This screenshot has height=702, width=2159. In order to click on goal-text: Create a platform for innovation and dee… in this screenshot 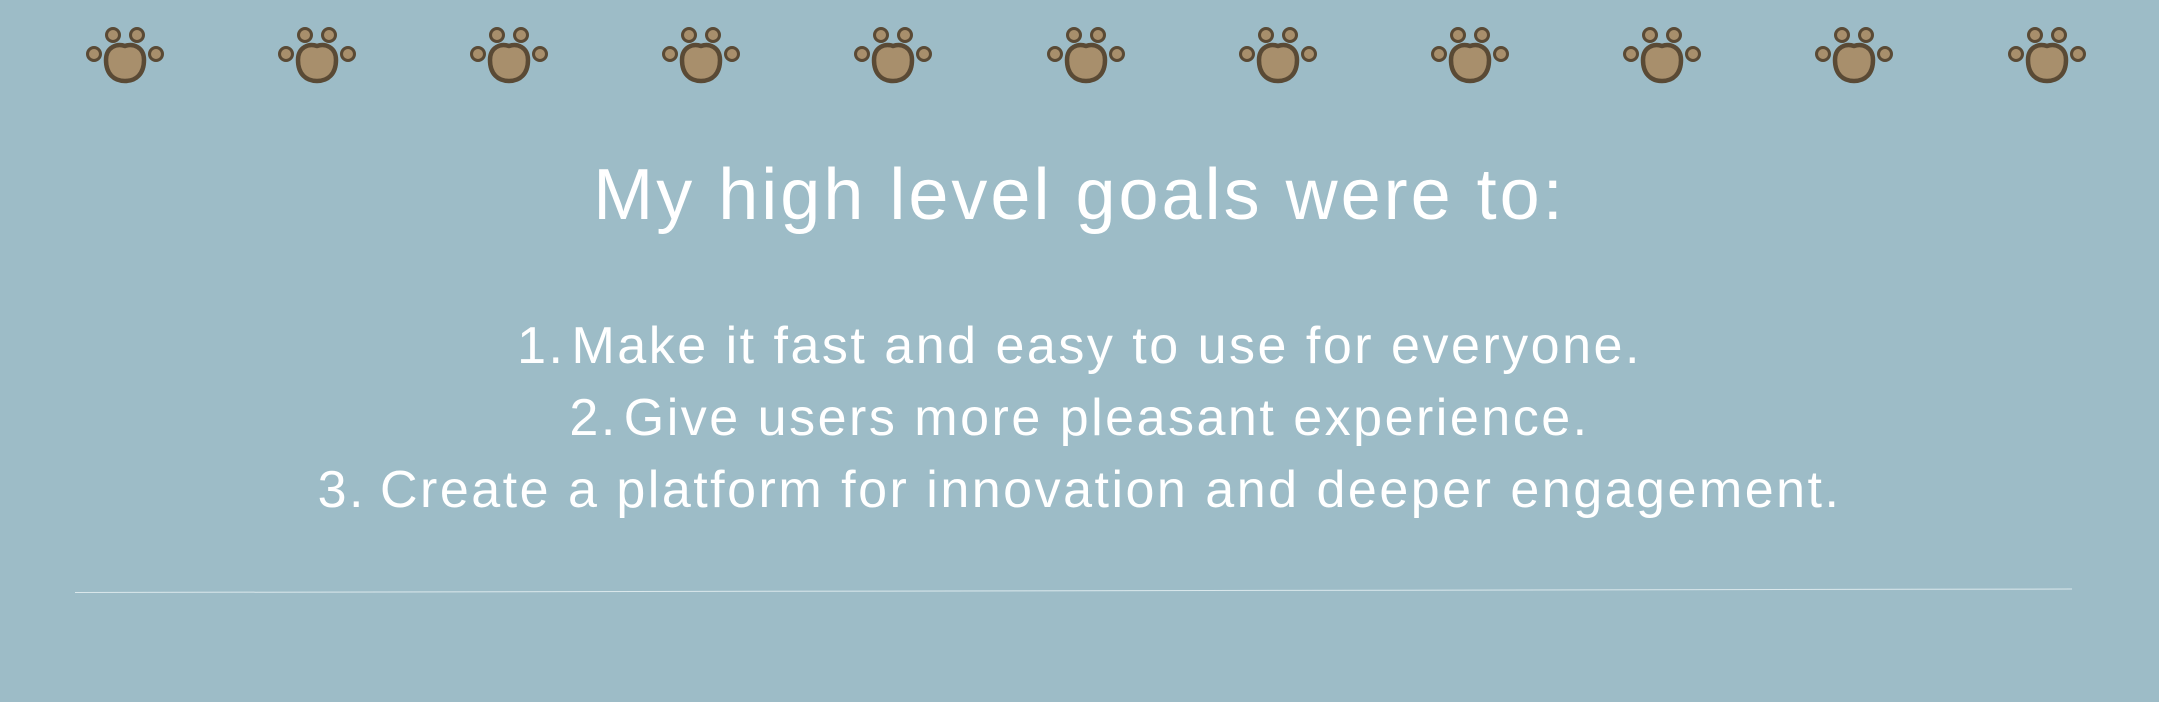, I will do `click(1110, 490)`.